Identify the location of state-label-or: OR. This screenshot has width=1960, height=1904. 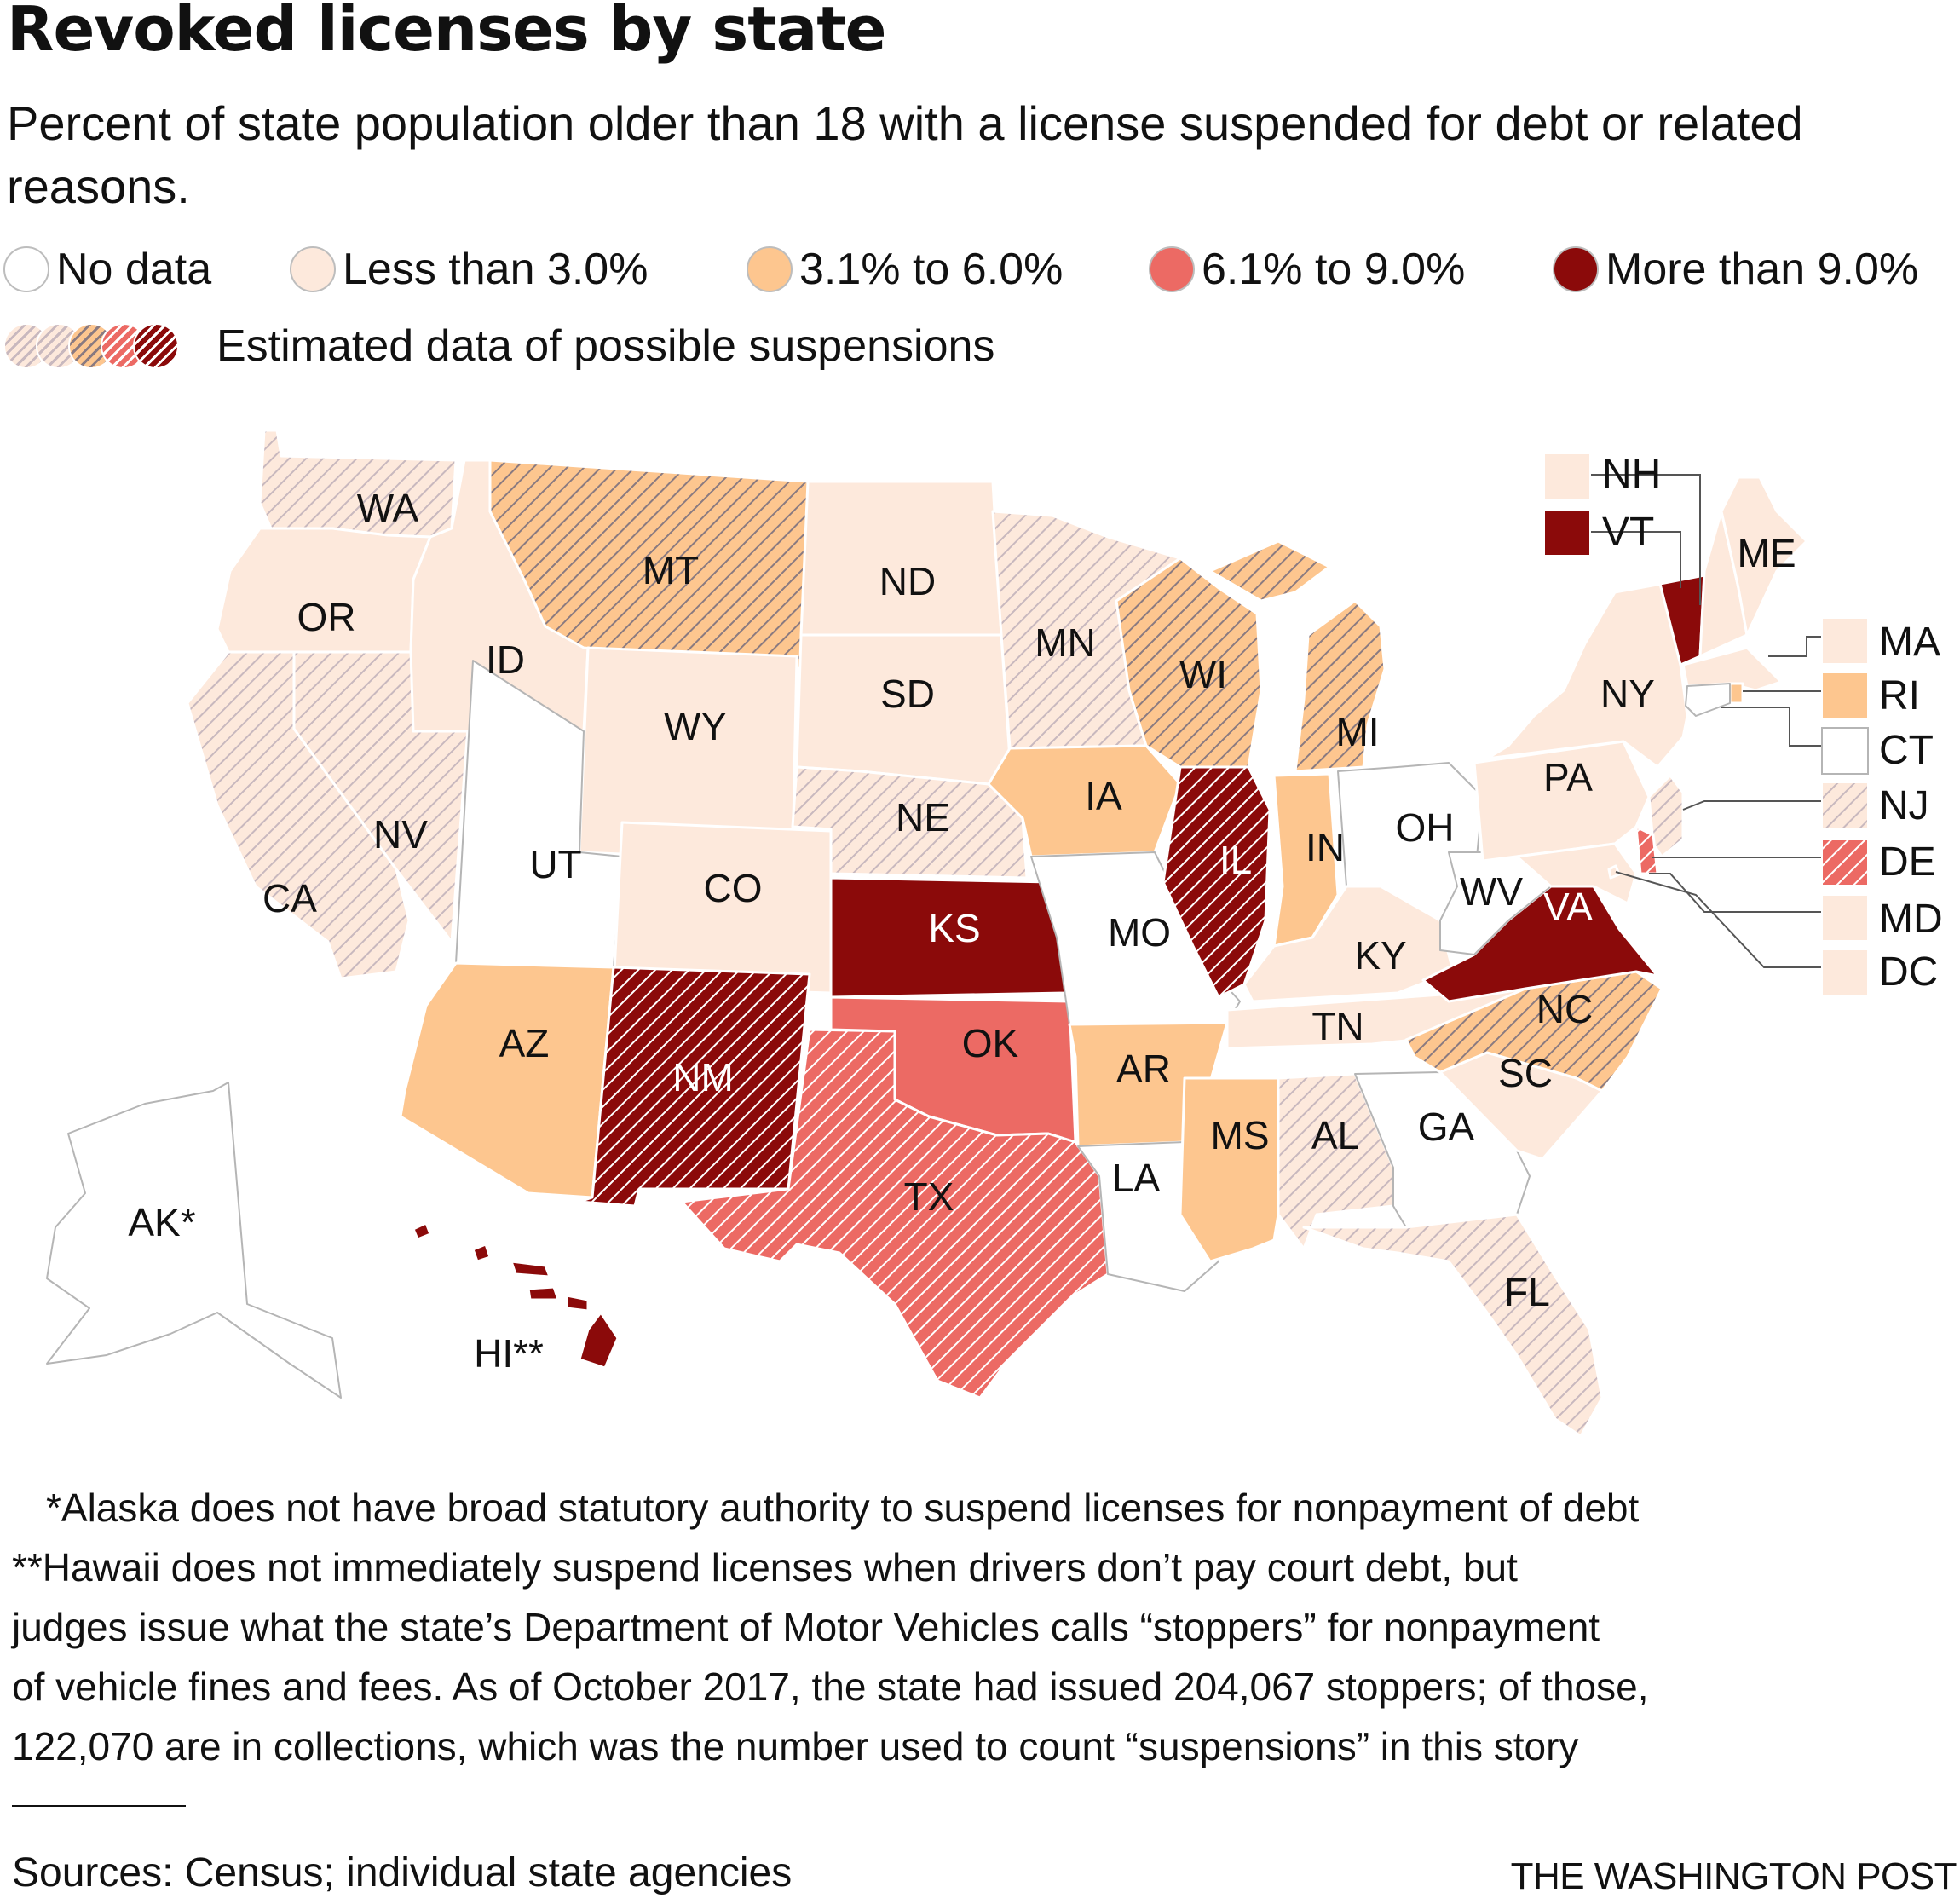
(326, 617).